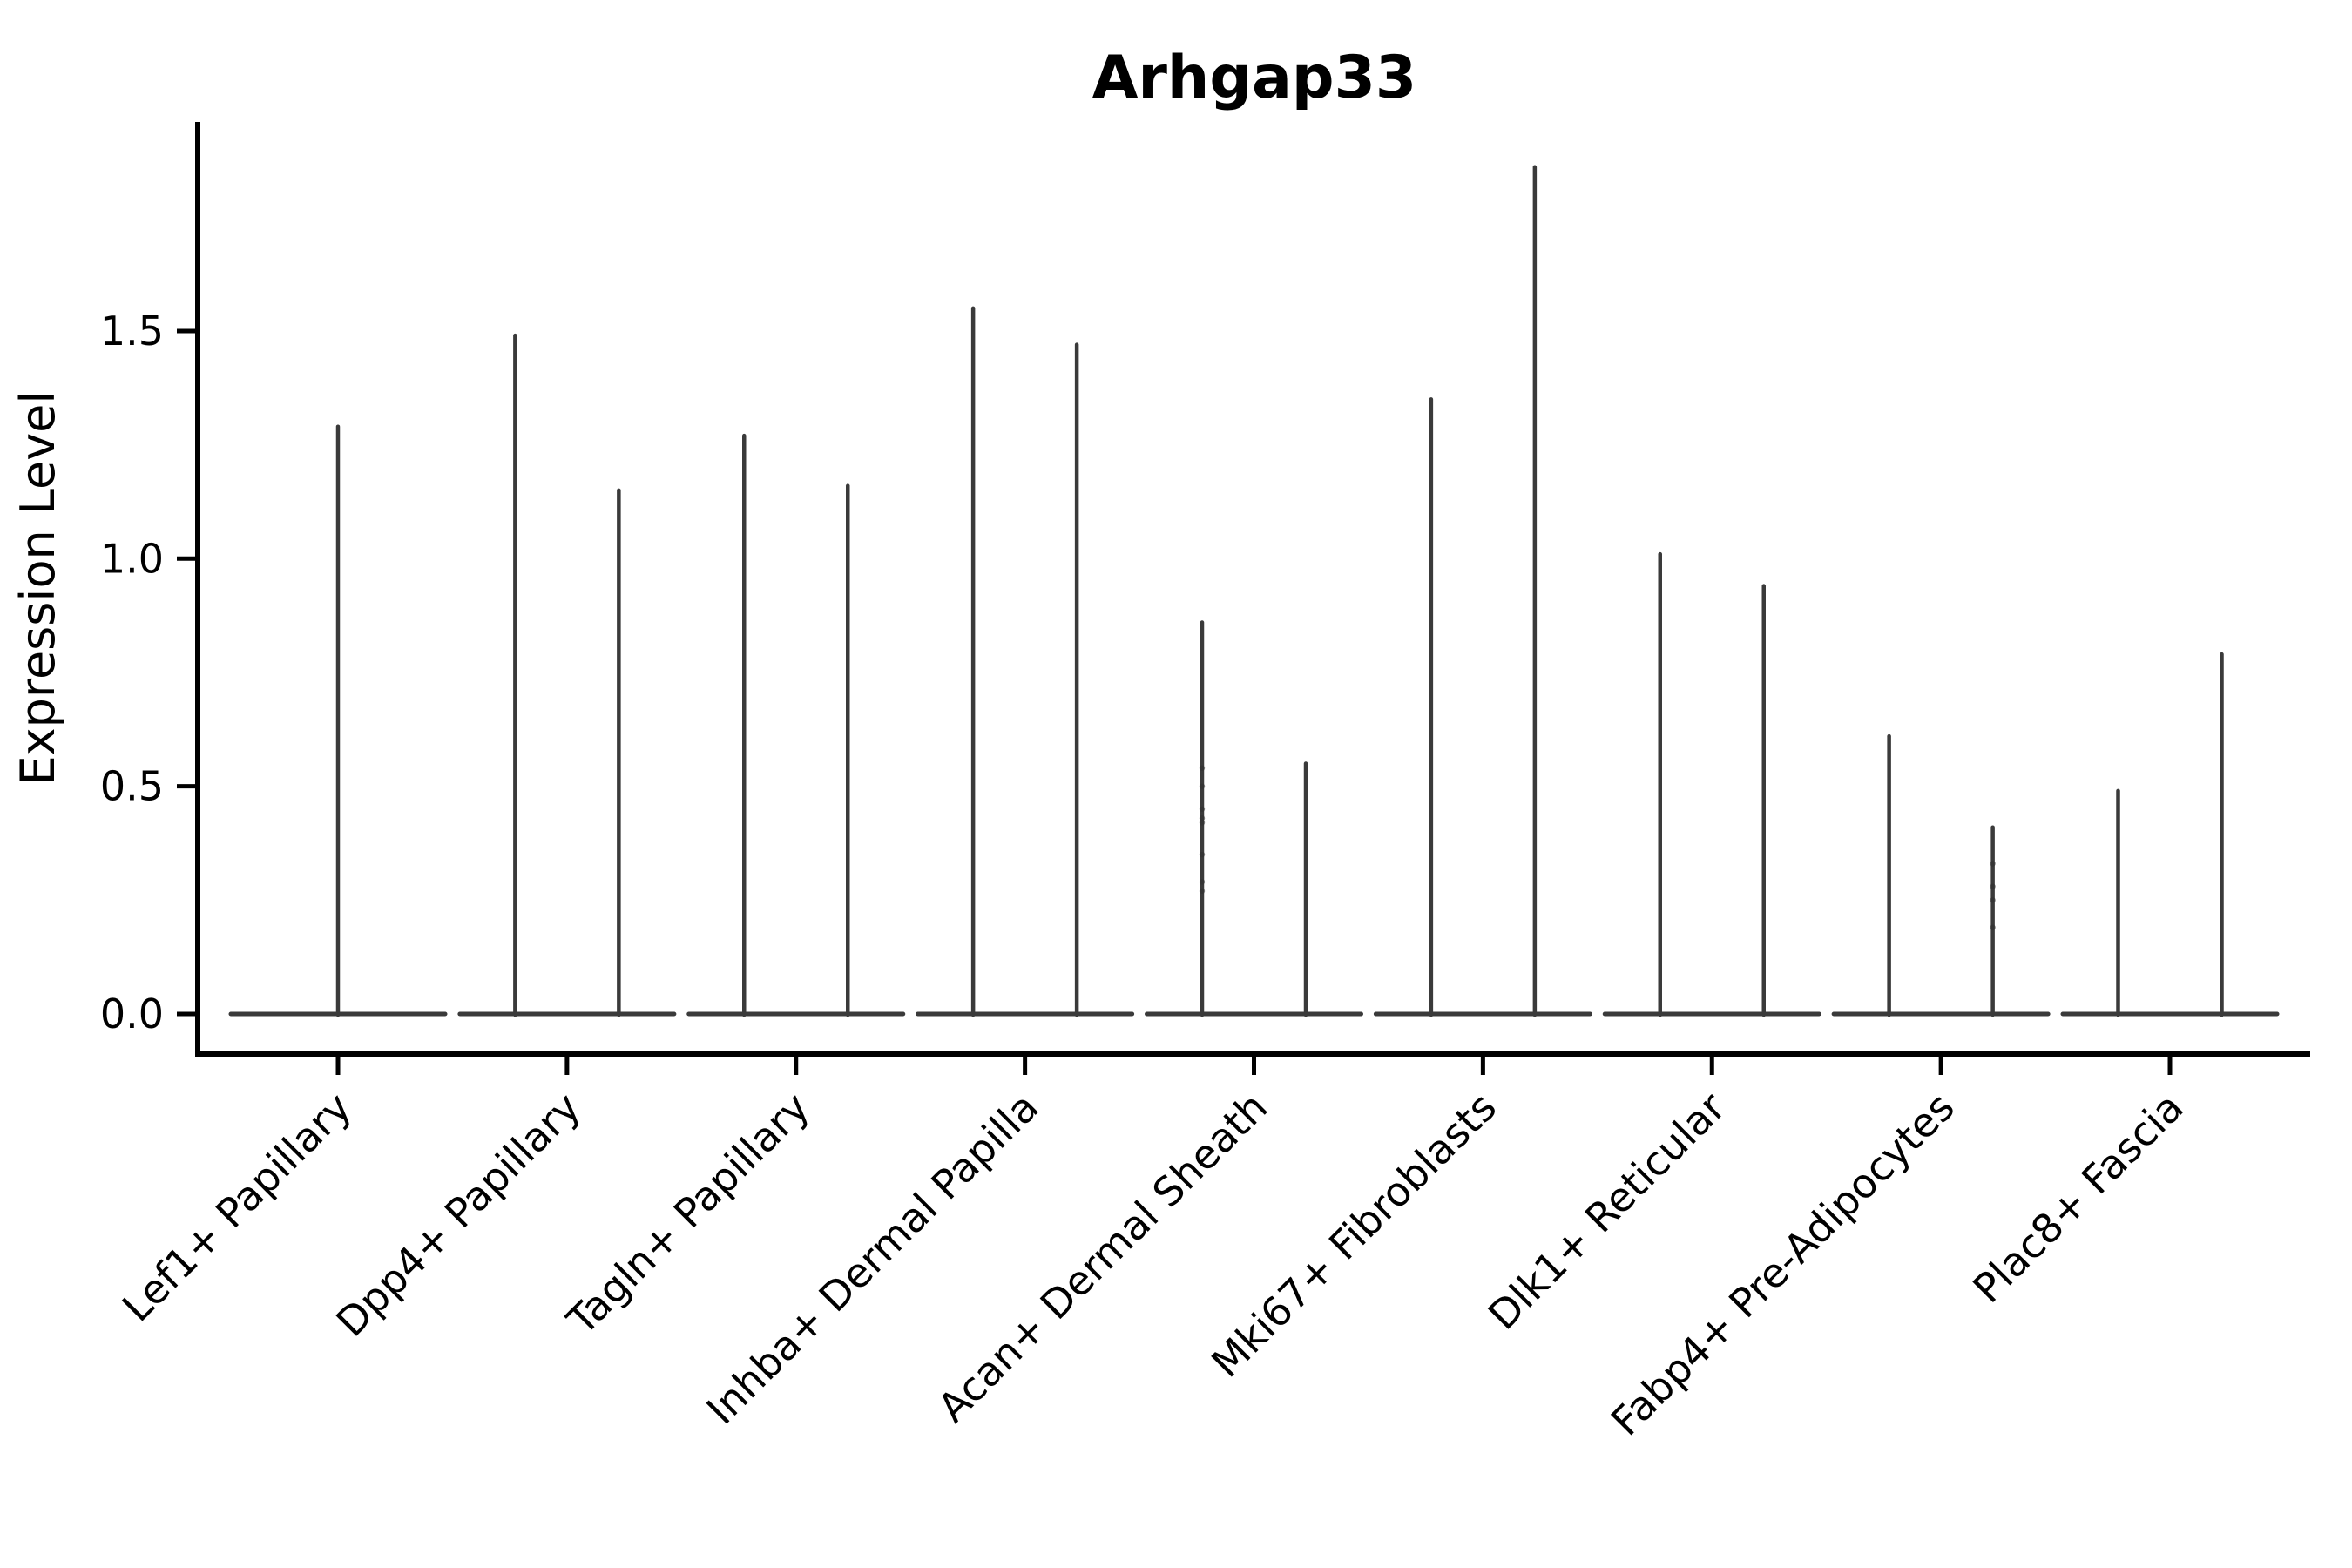 The height and width of the screenshot is (1568, 2352). Describe the element at coordinates (132, 331) in the screenshot. I see `y-tick-label: 1.5` at that location.